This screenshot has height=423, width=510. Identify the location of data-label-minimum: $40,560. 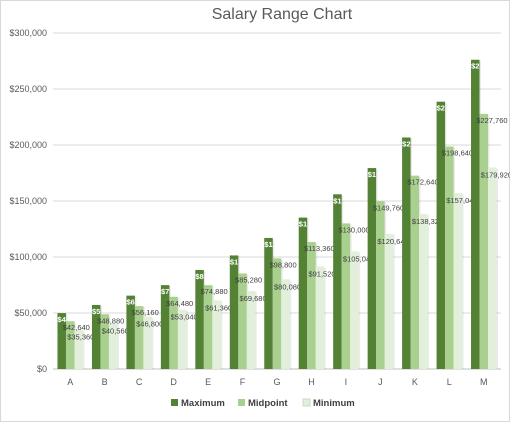
(115, 331).